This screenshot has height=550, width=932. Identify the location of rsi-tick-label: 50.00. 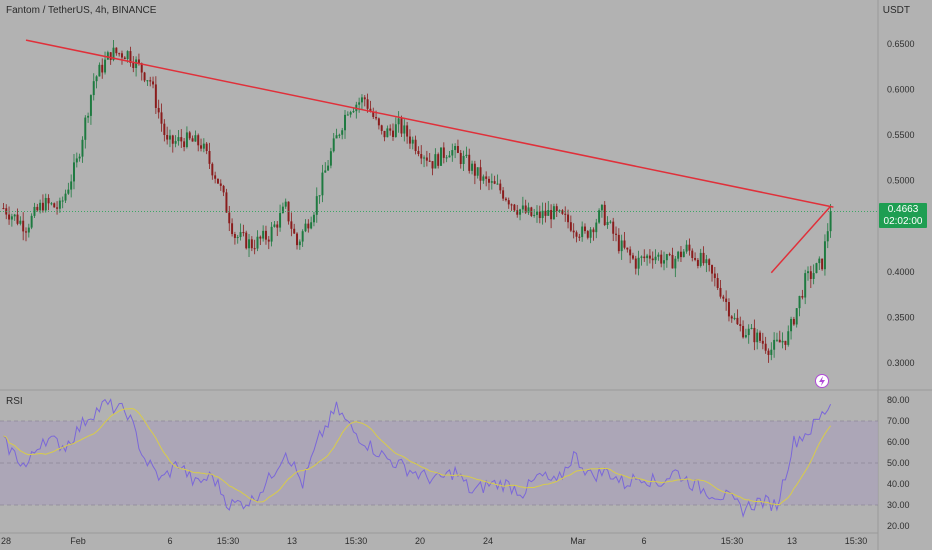
(898, 463).